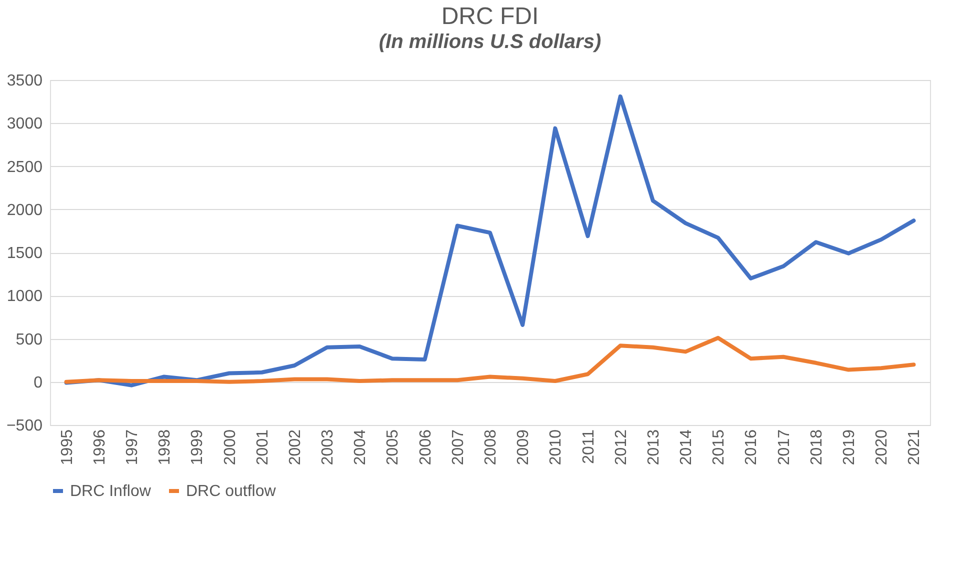  What do you see at coordinates (915, 447) in the screenshot?
I see `x-tick-label: 2021` at bounding box center [915, 447].